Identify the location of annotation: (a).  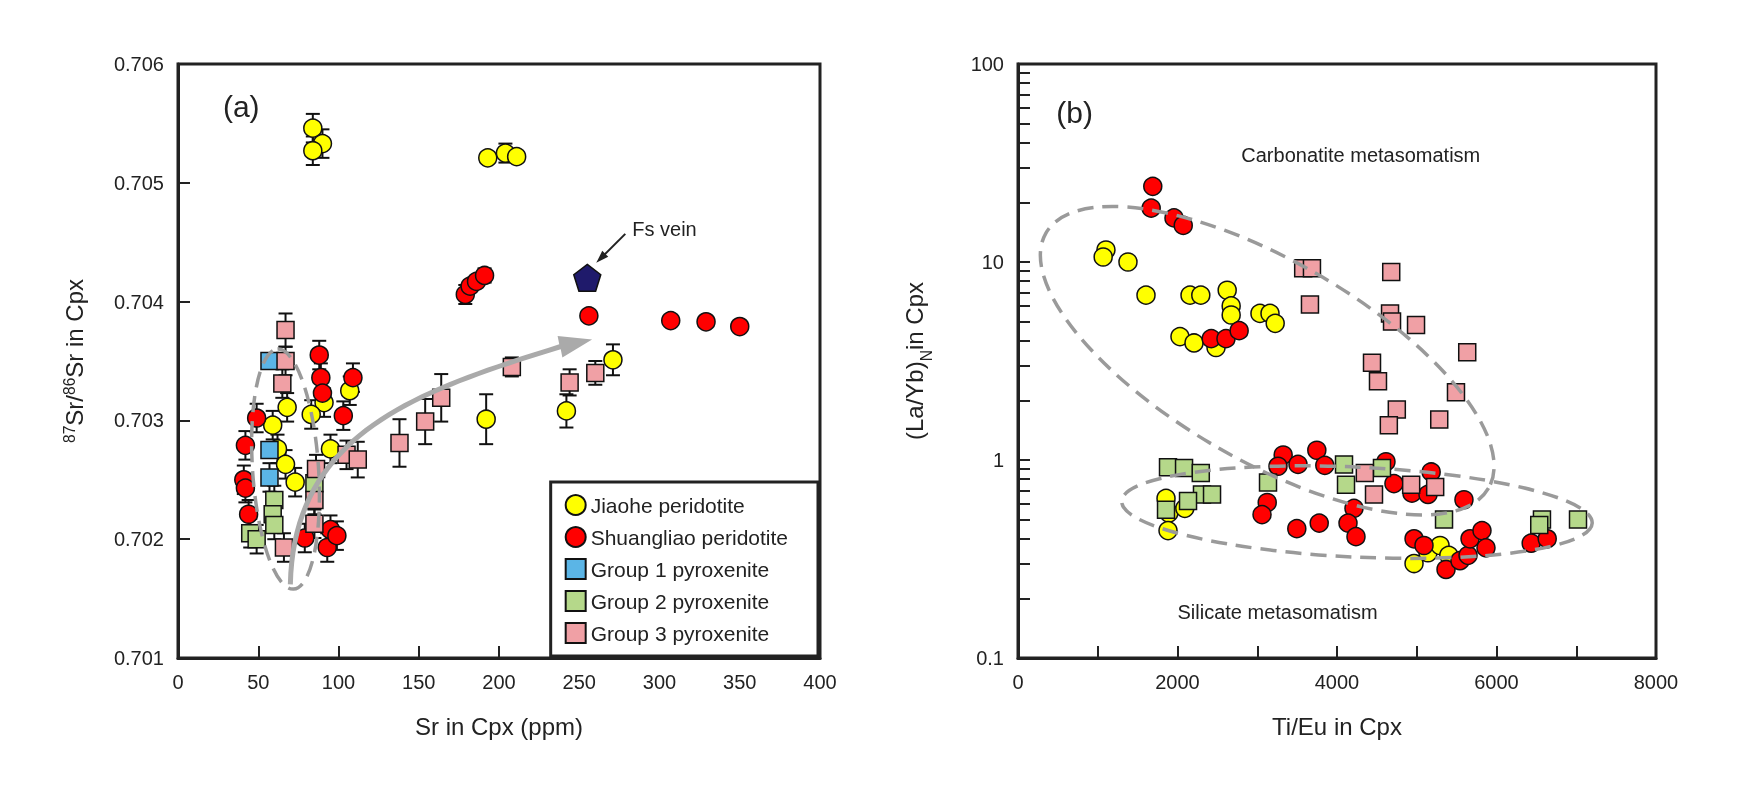
(241, 107).